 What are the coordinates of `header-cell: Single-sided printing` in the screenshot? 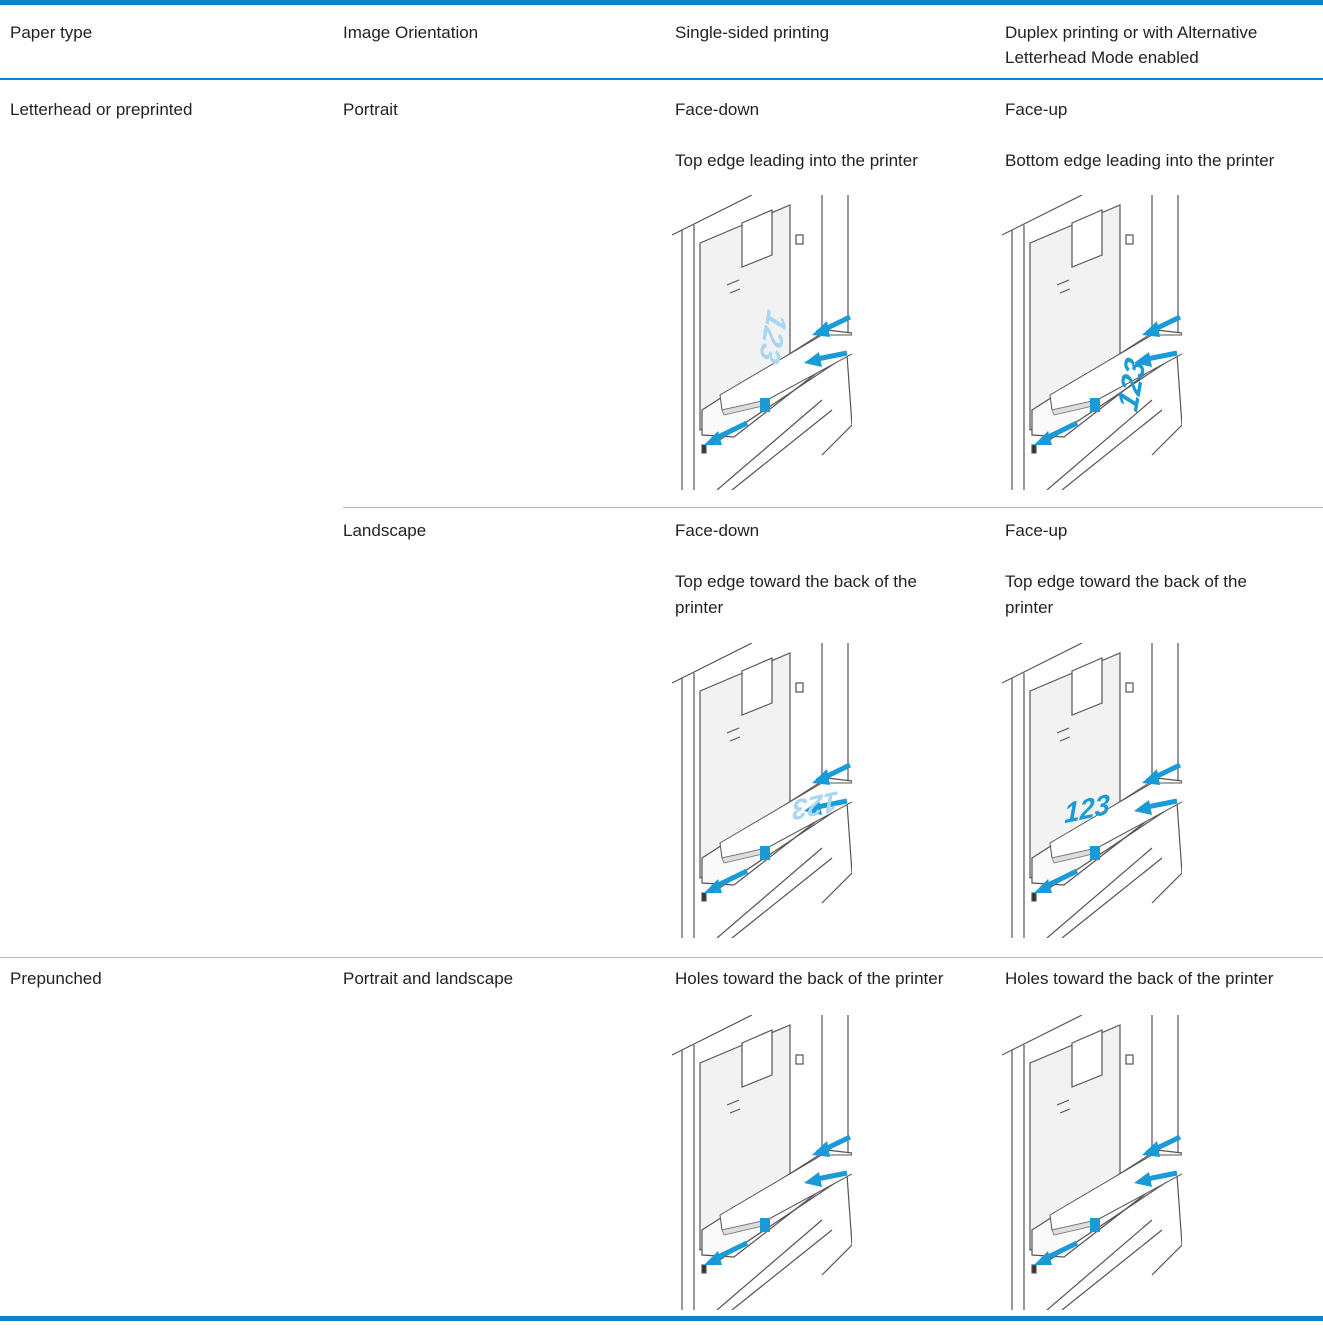 It's located at (752, 32).